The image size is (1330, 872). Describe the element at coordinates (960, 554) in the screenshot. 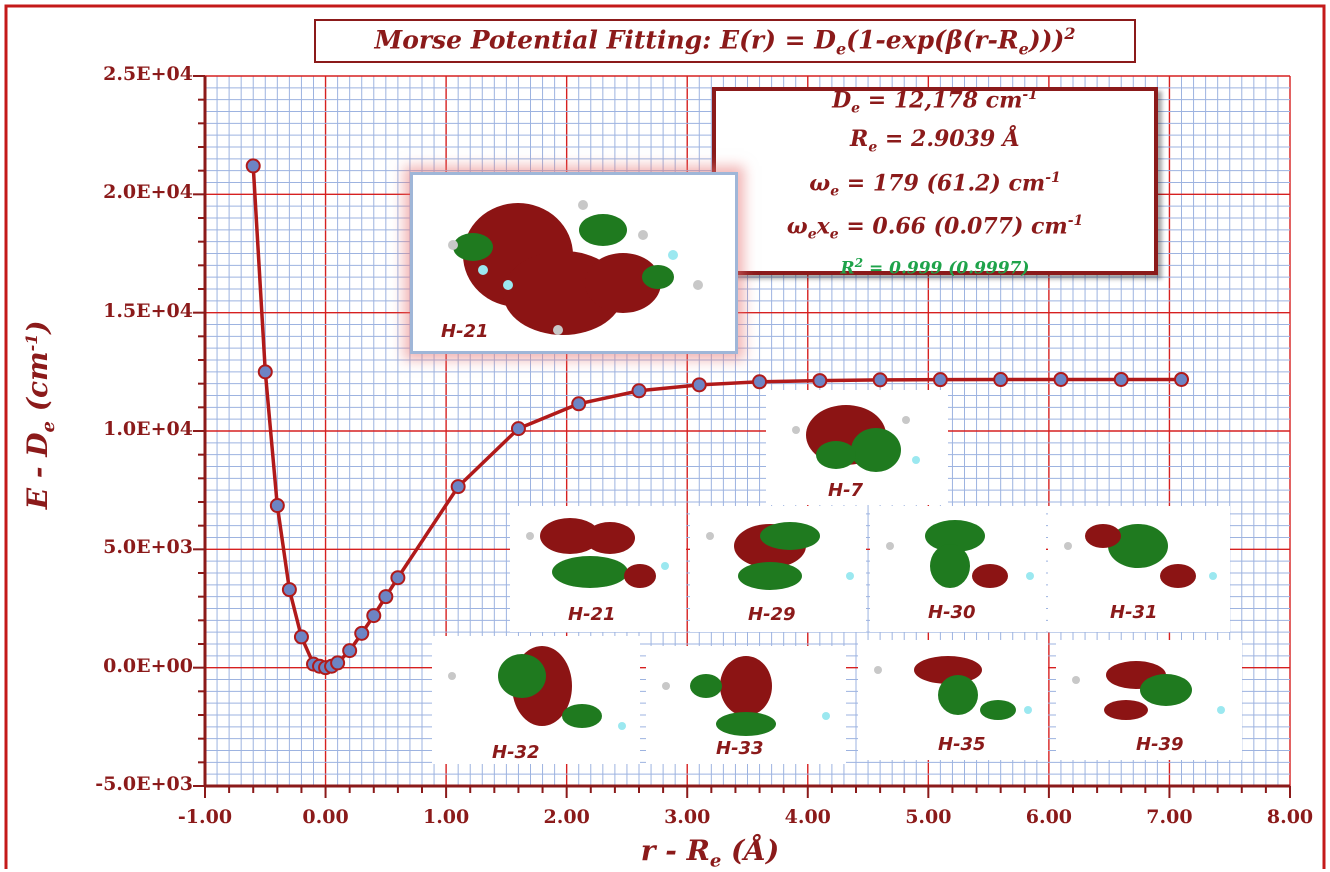

I see `orbital-render-h30` at that location.